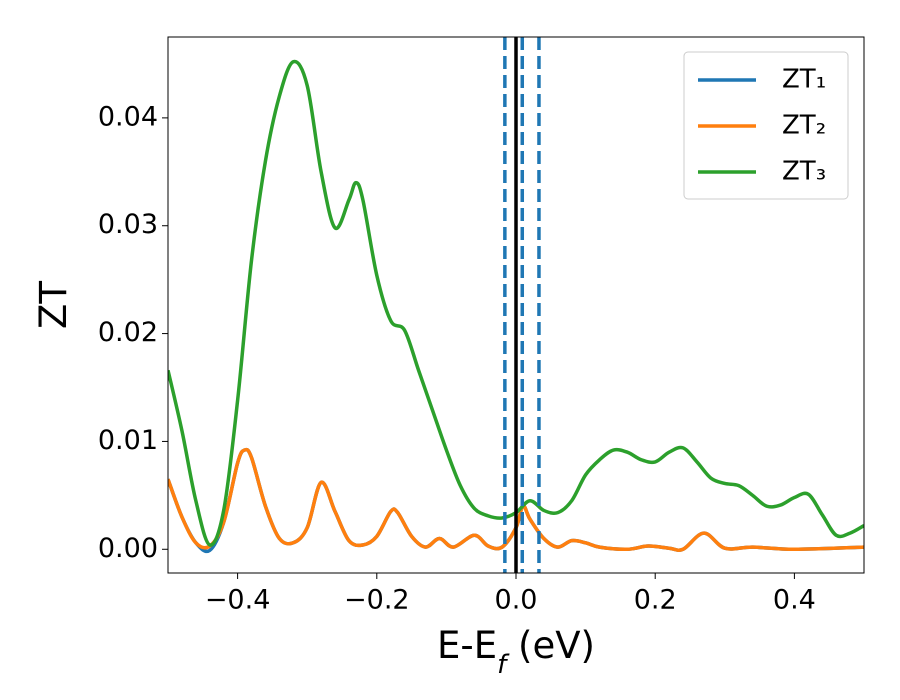 The image size is (900, 700). I want to click on legend-label: ZT₃, so click(804, 172).